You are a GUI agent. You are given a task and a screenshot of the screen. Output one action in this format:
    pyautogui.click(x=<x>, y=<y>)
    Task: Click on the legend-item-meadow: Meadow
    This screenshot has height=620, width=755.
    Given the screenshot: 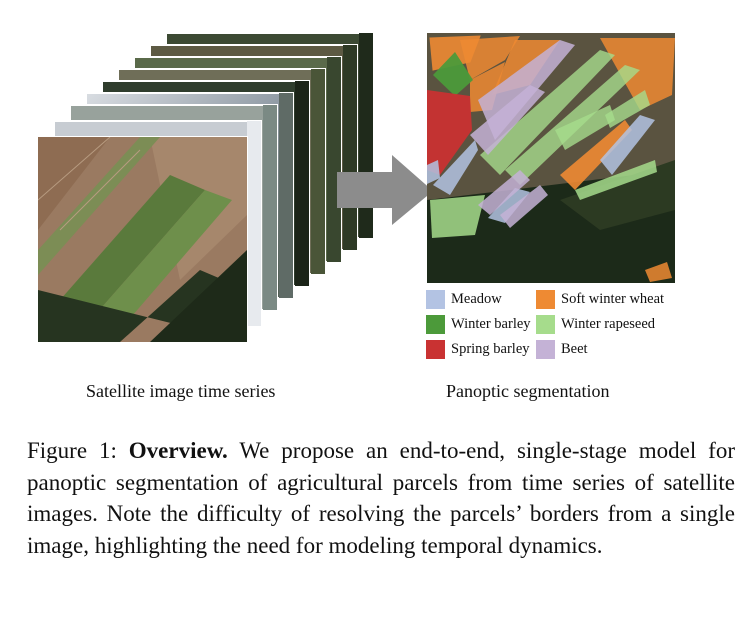 What is the action you would take?
    pyautogui.click(x=464, y=299)
    